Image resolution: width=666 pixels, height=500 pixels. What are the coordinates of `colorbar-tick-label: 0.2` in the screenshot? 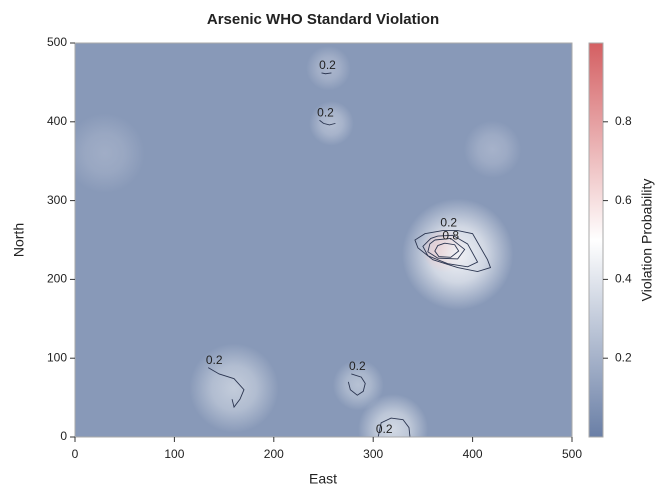 It's located at (623, 357).